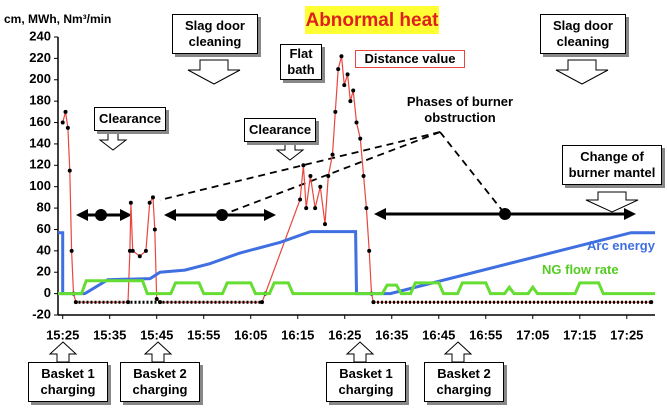 This screenshot has height=409, width=667. Describe the element at coordinates (410, 59) in the screenshot. I see `legend-entry: Distance value` at that location.